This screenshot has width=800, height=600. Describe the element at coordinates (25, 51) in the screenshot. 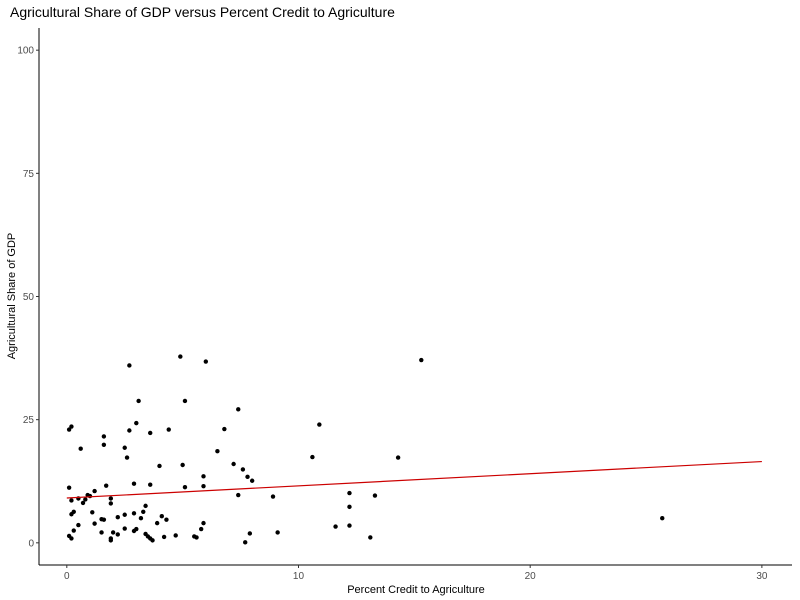

I see `y-tick-label: 100` at that location.